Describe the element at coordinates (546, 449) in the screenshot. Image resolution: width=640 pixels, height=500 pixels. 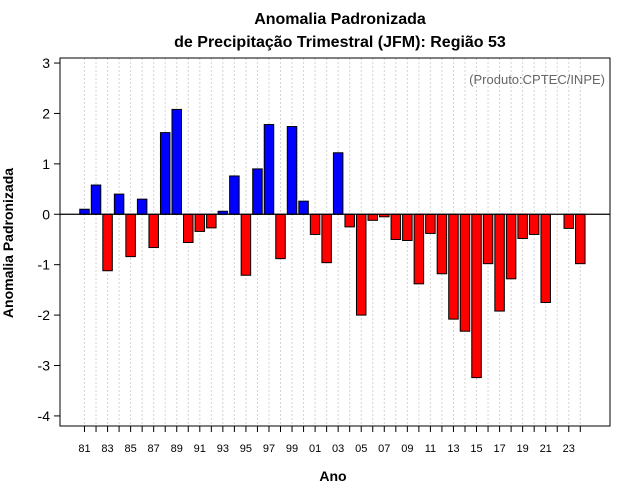
I see `x-tick-label: 21` at that location.